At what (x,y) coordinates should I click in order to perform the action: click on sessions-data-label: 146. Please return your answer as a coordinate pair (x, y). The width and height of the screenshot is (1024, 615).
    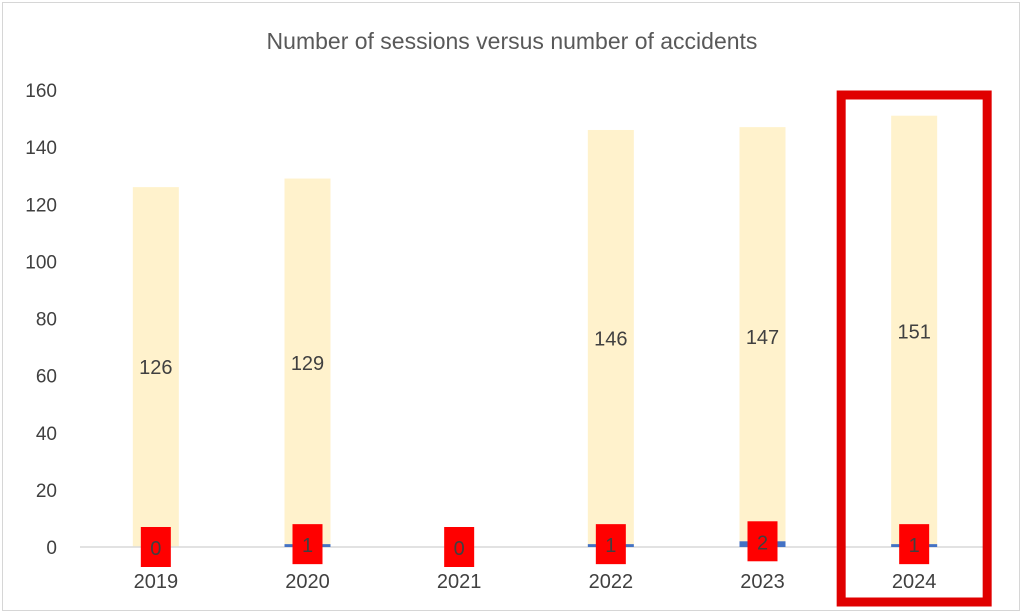
    Looking at the image, I should click on (610, 339).